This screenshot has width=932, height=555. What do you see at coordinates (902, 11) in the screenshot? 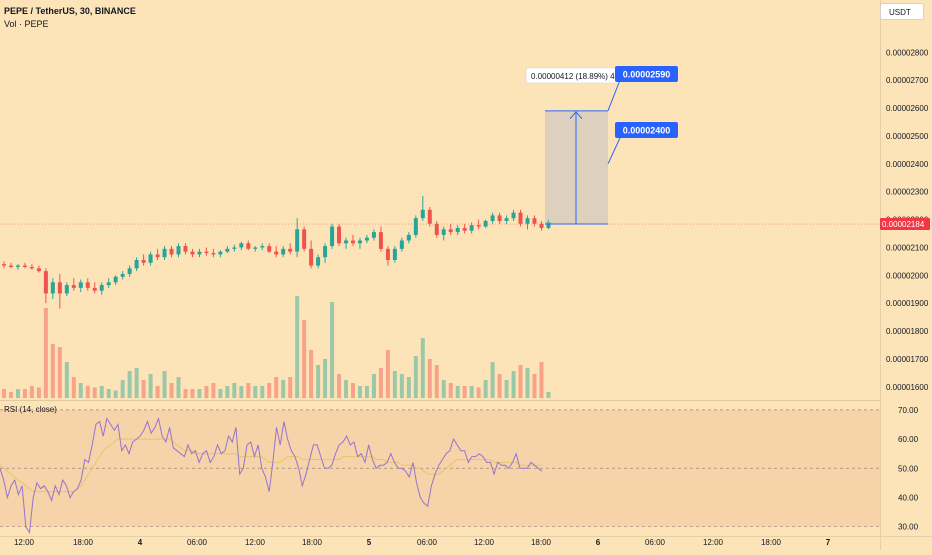
I see `currency-button: USDT` at bounding box center [902, 11].